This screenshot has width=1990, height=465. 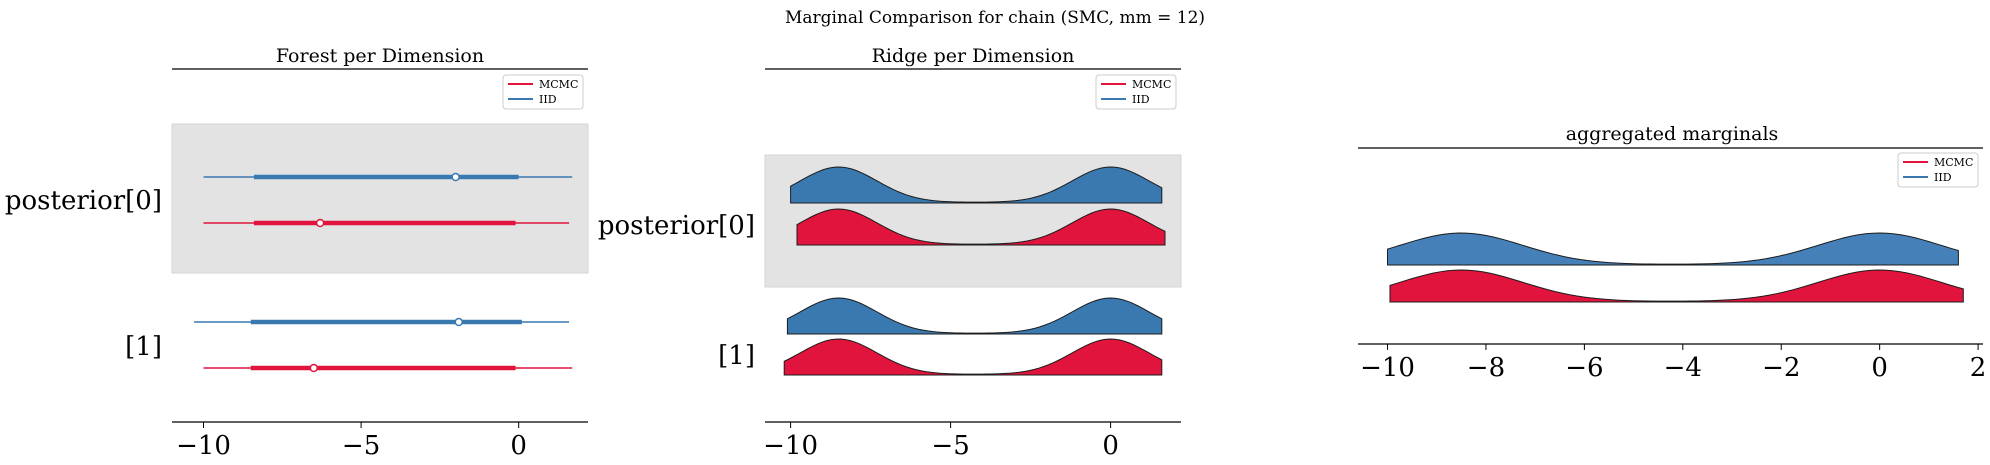 I want to click on aggregated-legend-iid-label: IID, so click(x=1943, y=177).